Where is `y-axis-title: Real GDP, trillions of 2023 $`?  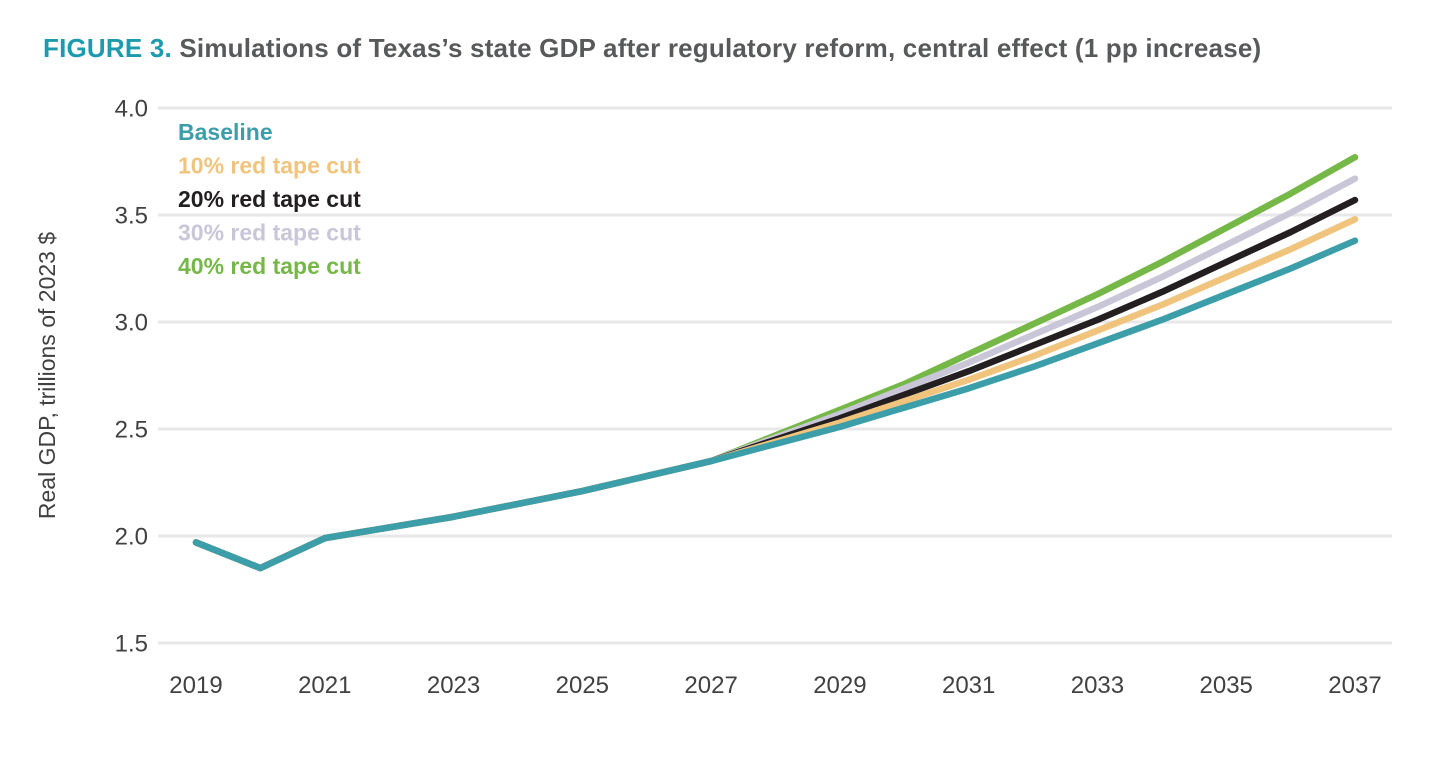
y-axis-title: Real GDP, trillions of 2023 $ is located at coordinates (47, 375).